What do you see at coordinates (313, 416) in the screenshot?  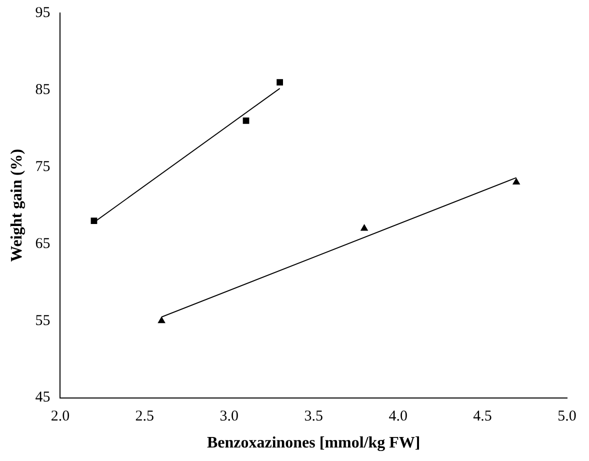 I see `x-tick-label: 3.5` at bounding box center [313, 416].